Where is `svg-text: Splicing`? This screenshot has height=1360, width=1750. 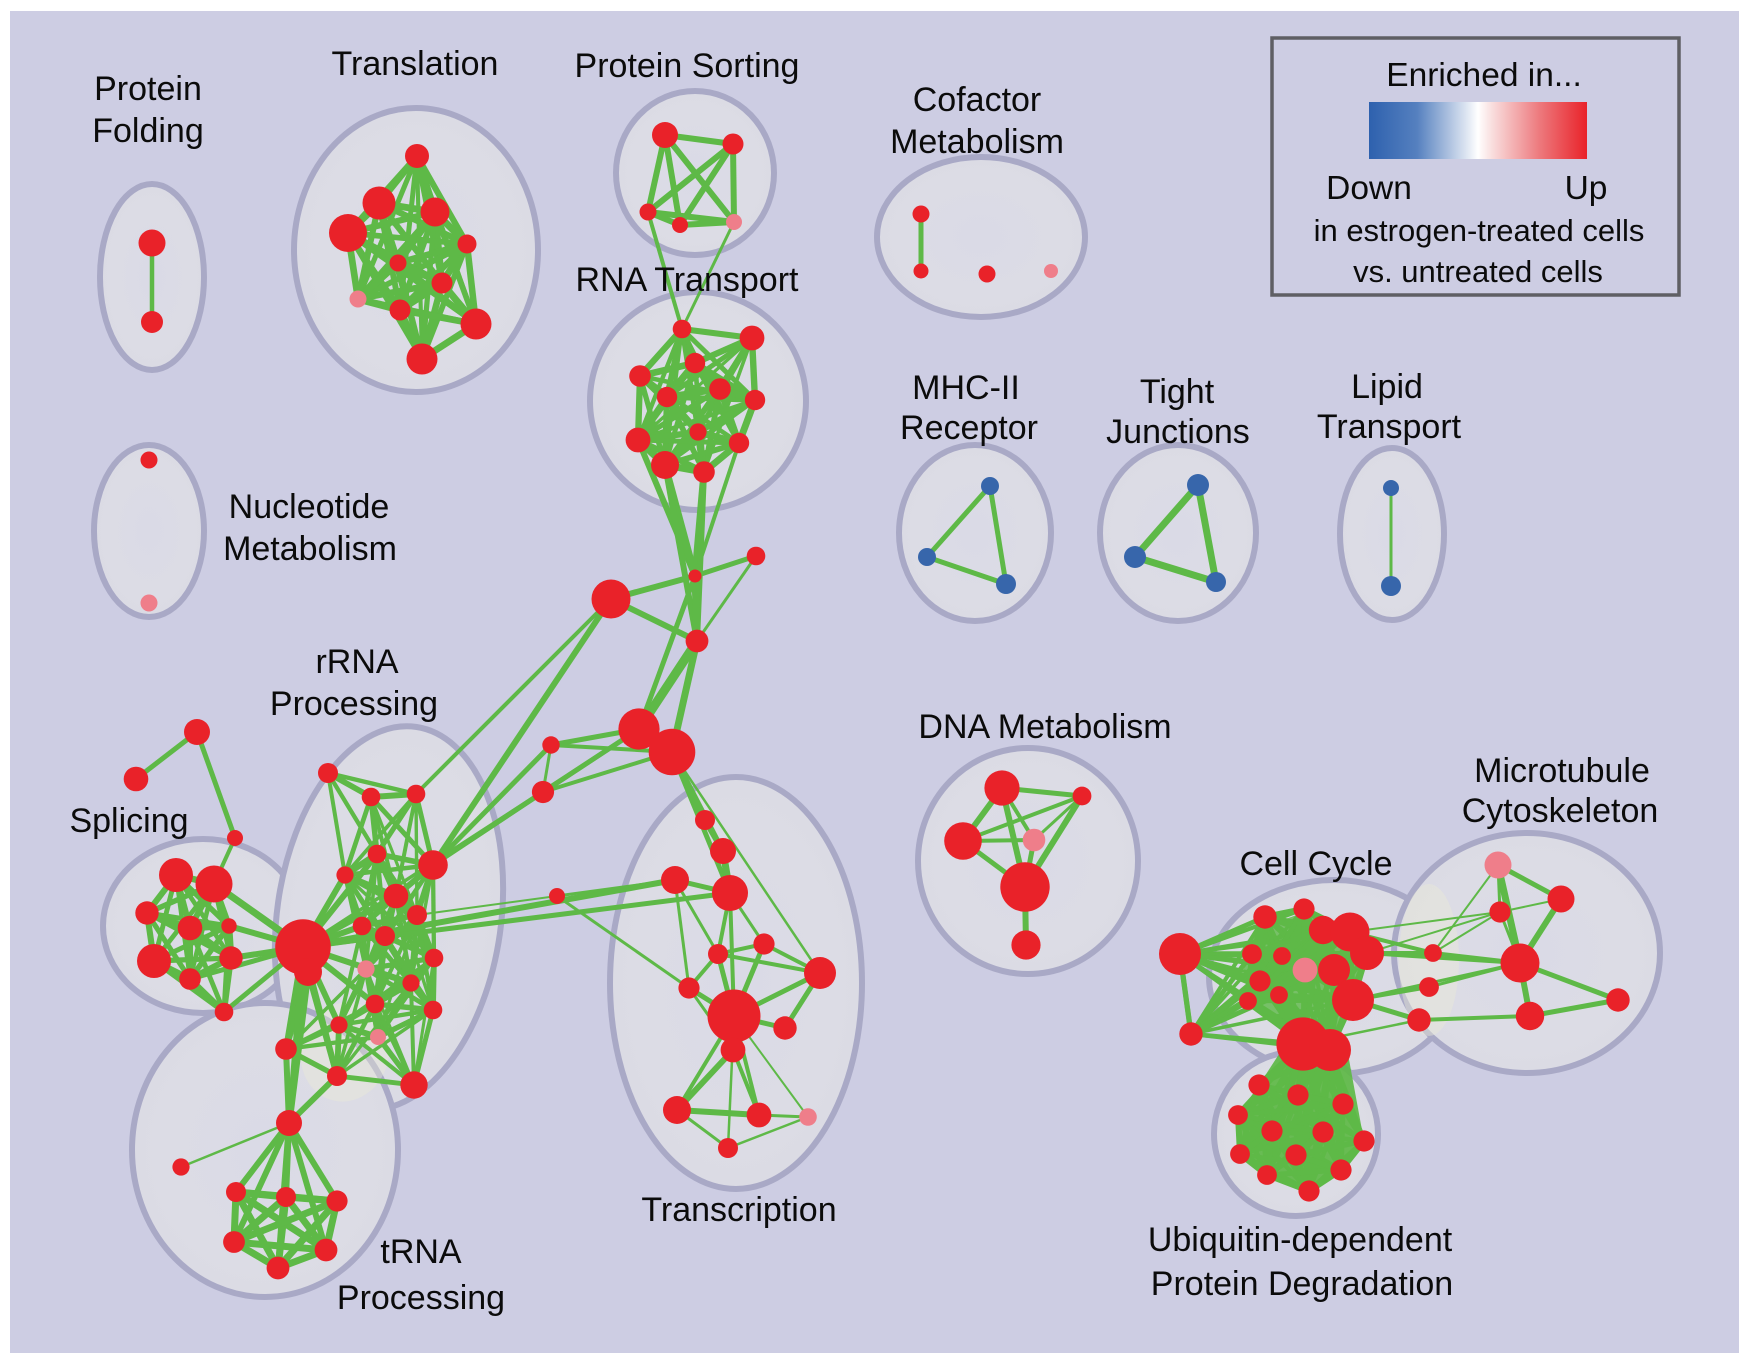 svg-text: Splicing is located at coordinates (128, 821).